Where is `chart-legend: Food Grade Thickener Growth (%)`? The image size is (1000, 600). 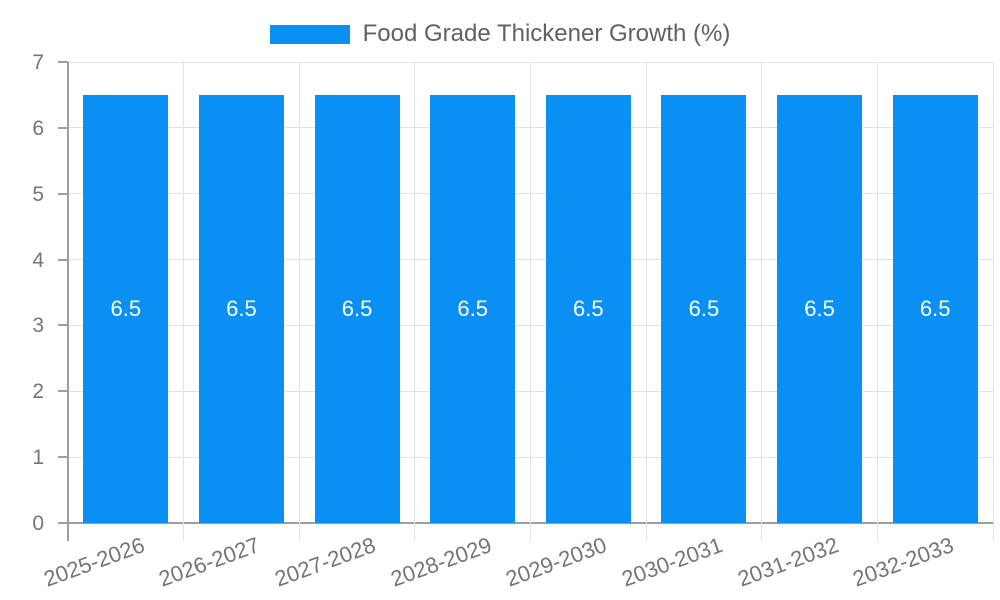 chart-legend: Food Grade Thickener Growth (%) is located at coordinates (500, 34).